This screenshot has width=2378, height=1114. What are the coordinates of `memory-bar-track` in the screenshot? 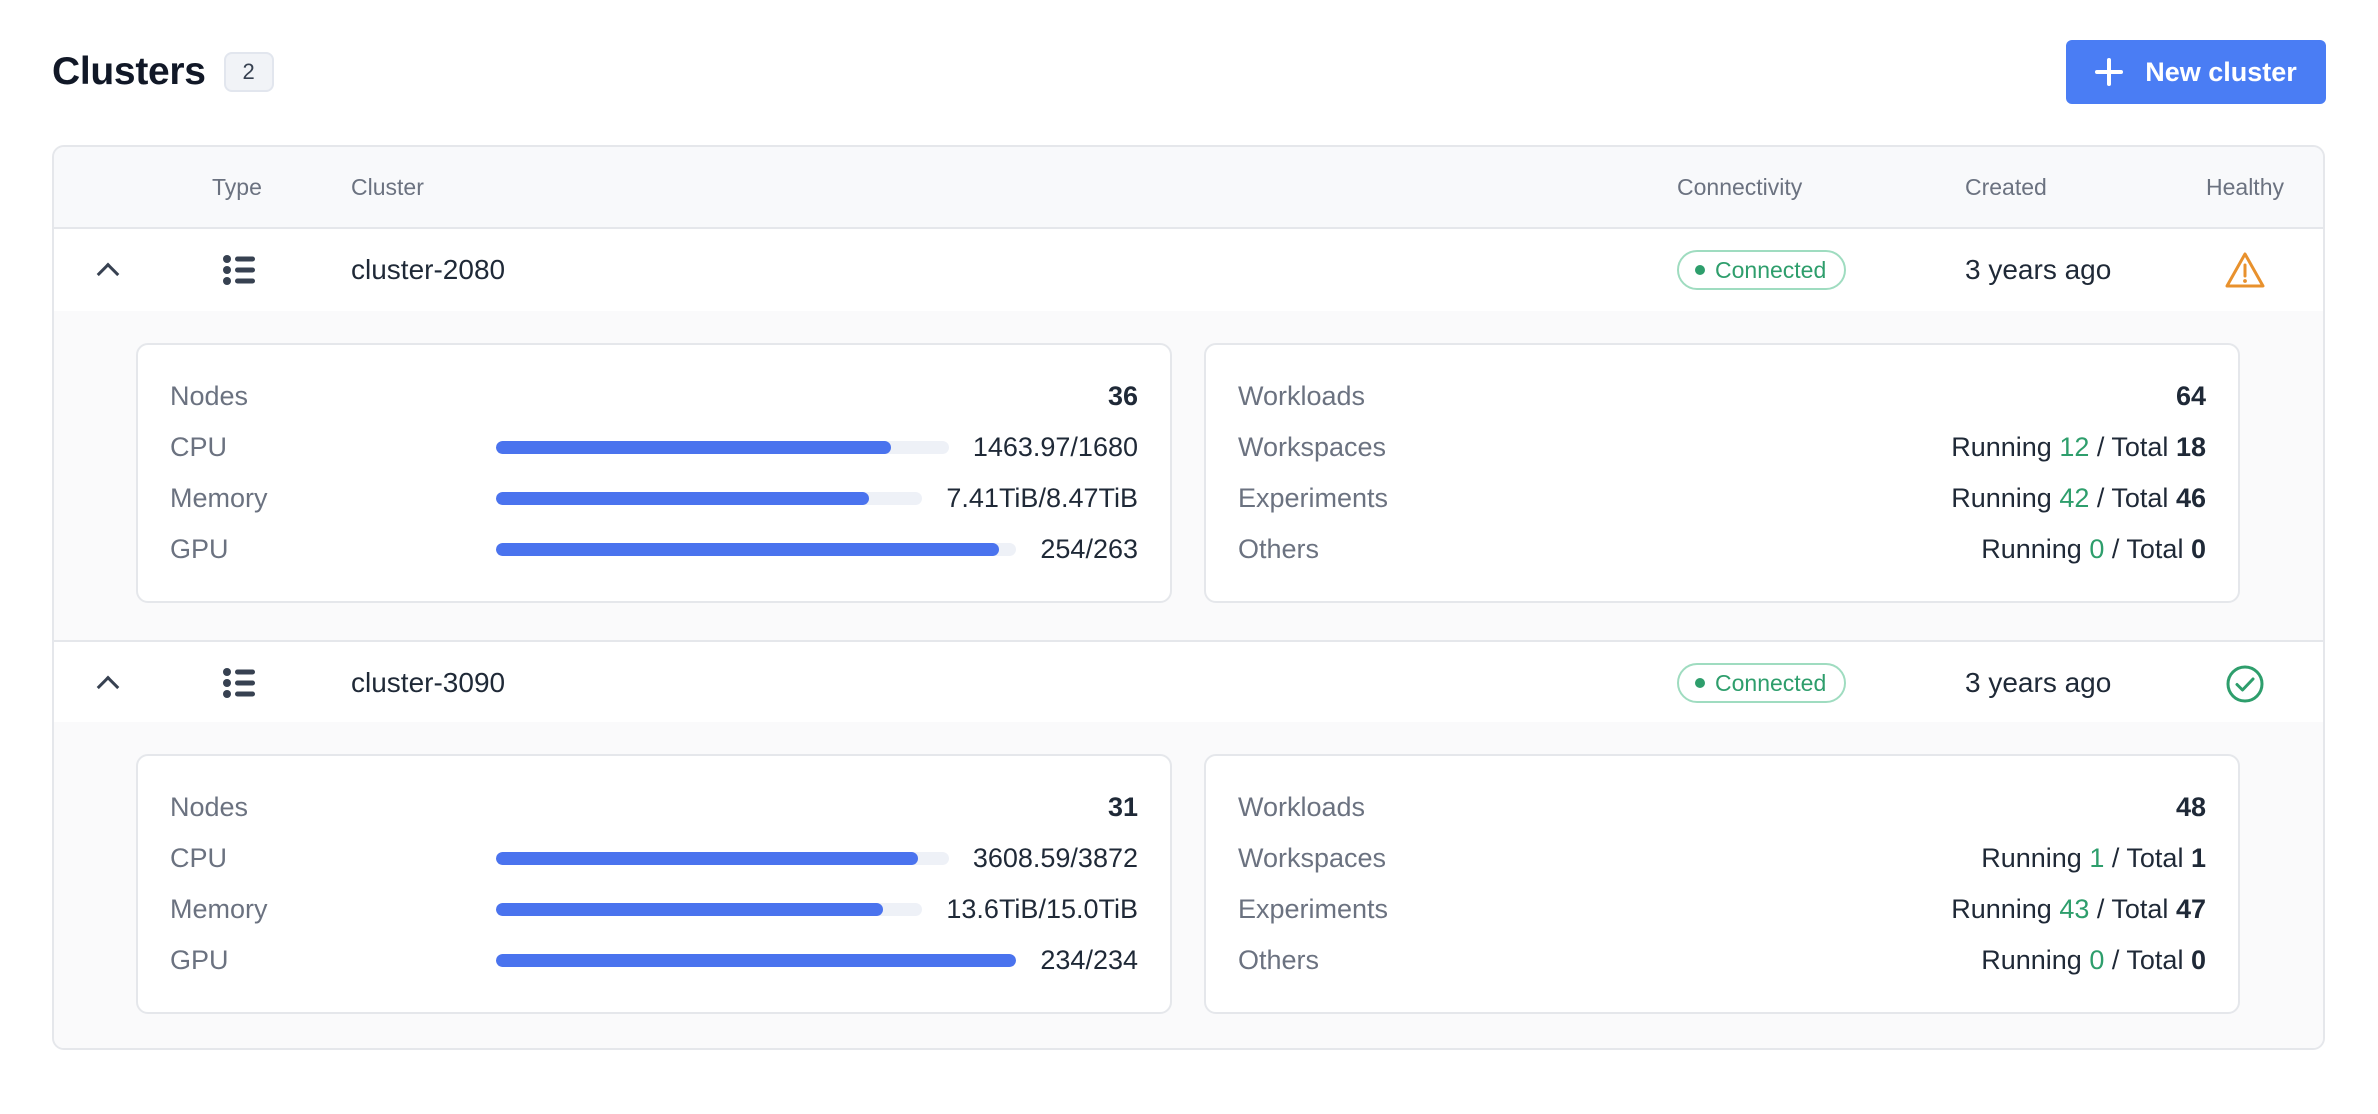 It's located at (709, 498).